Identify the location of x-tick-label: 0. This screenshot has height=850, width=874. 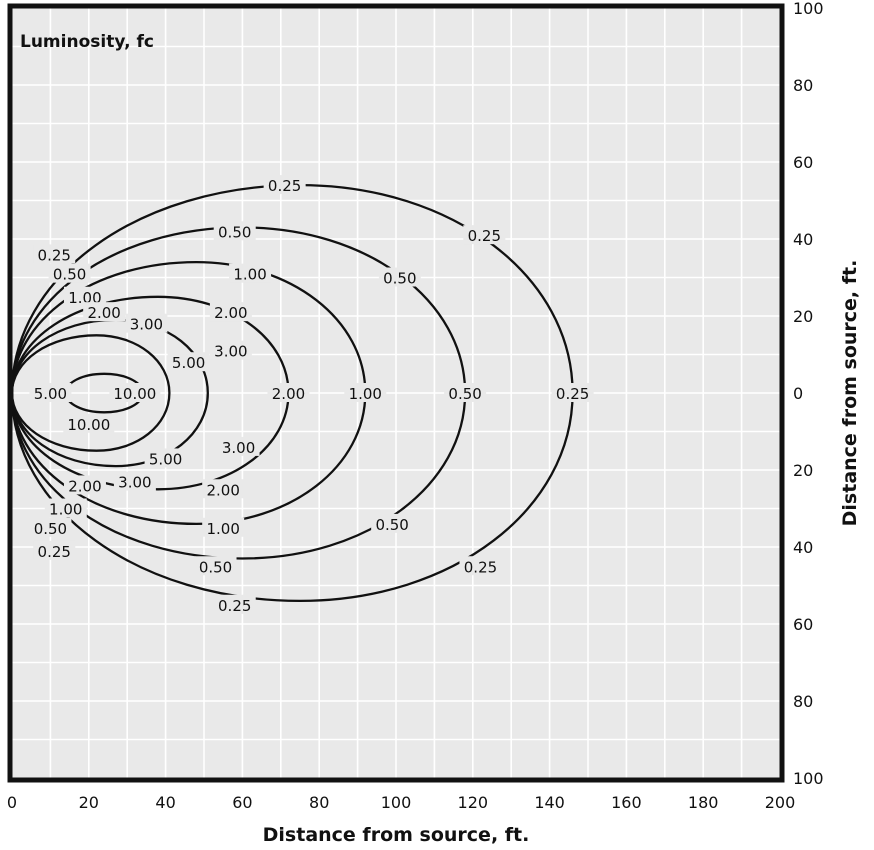
(12, 802).